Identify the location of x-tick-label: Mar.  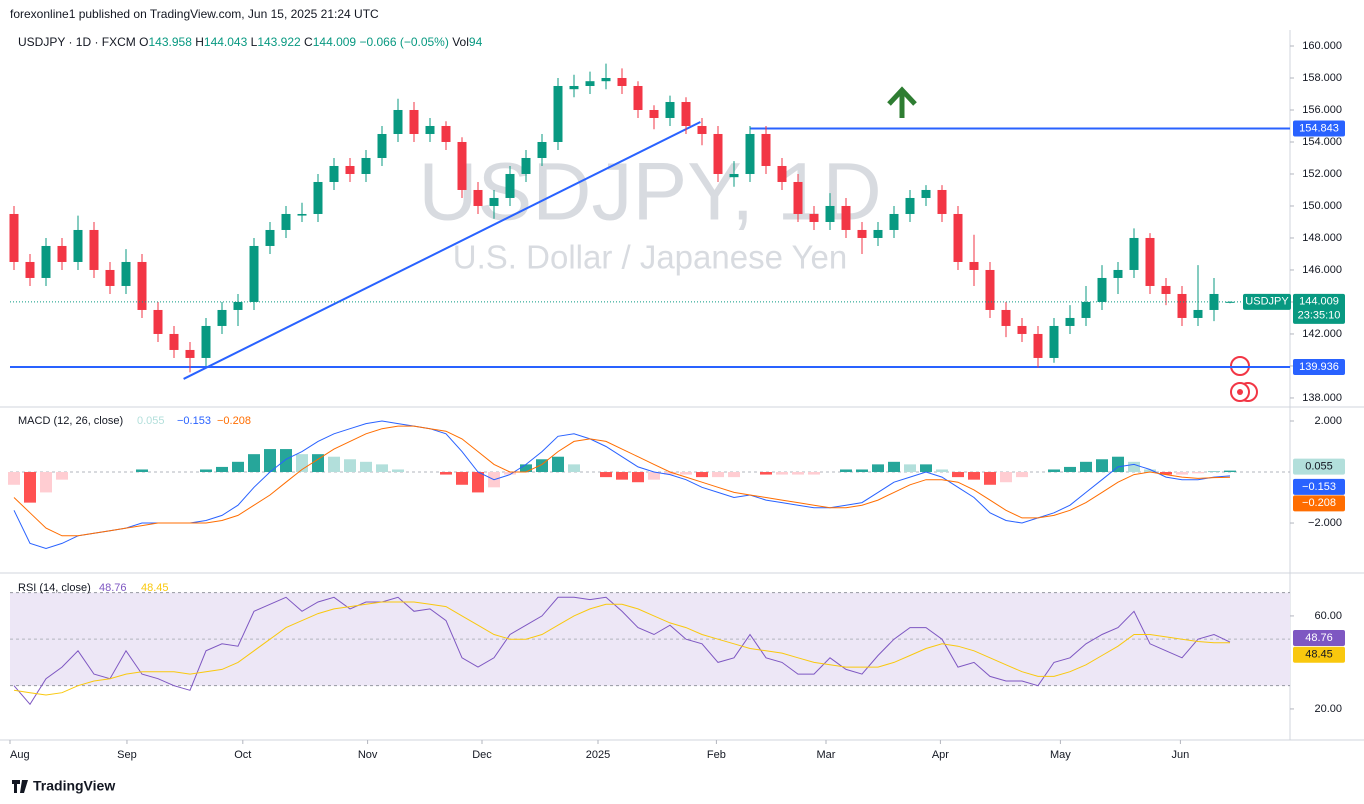
(826, 755).